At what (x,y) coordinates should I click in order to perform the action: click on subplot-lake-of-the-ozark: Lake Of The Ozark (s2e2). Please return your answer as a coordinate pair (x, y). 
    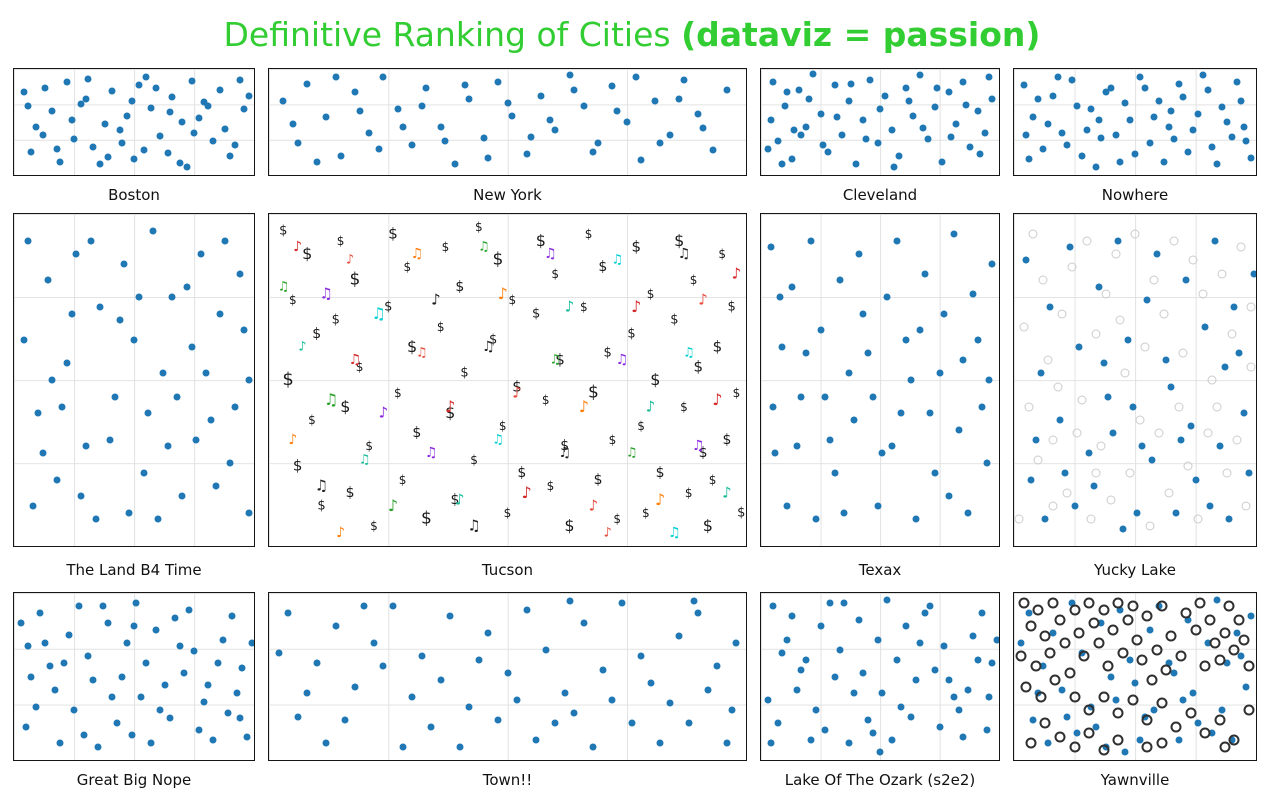
    Looking at the image, I should click on (880, 695).